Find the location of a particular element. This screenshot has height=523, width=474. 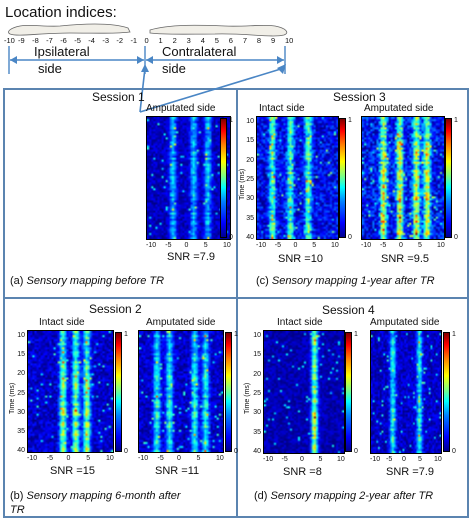

snr-session-2-intact: SNR =15 is located at coordinates (72, 471).